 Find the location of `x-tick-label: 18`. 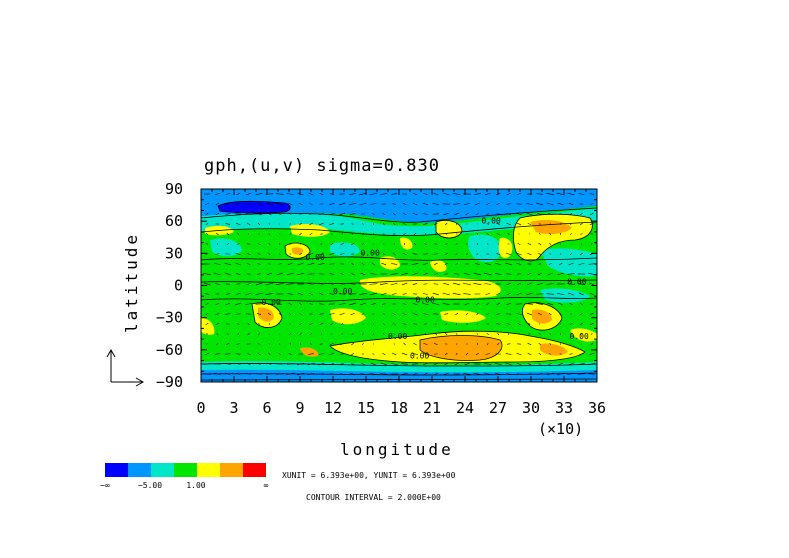

x-tick-label: 18 is located at coordinates (399, 408).